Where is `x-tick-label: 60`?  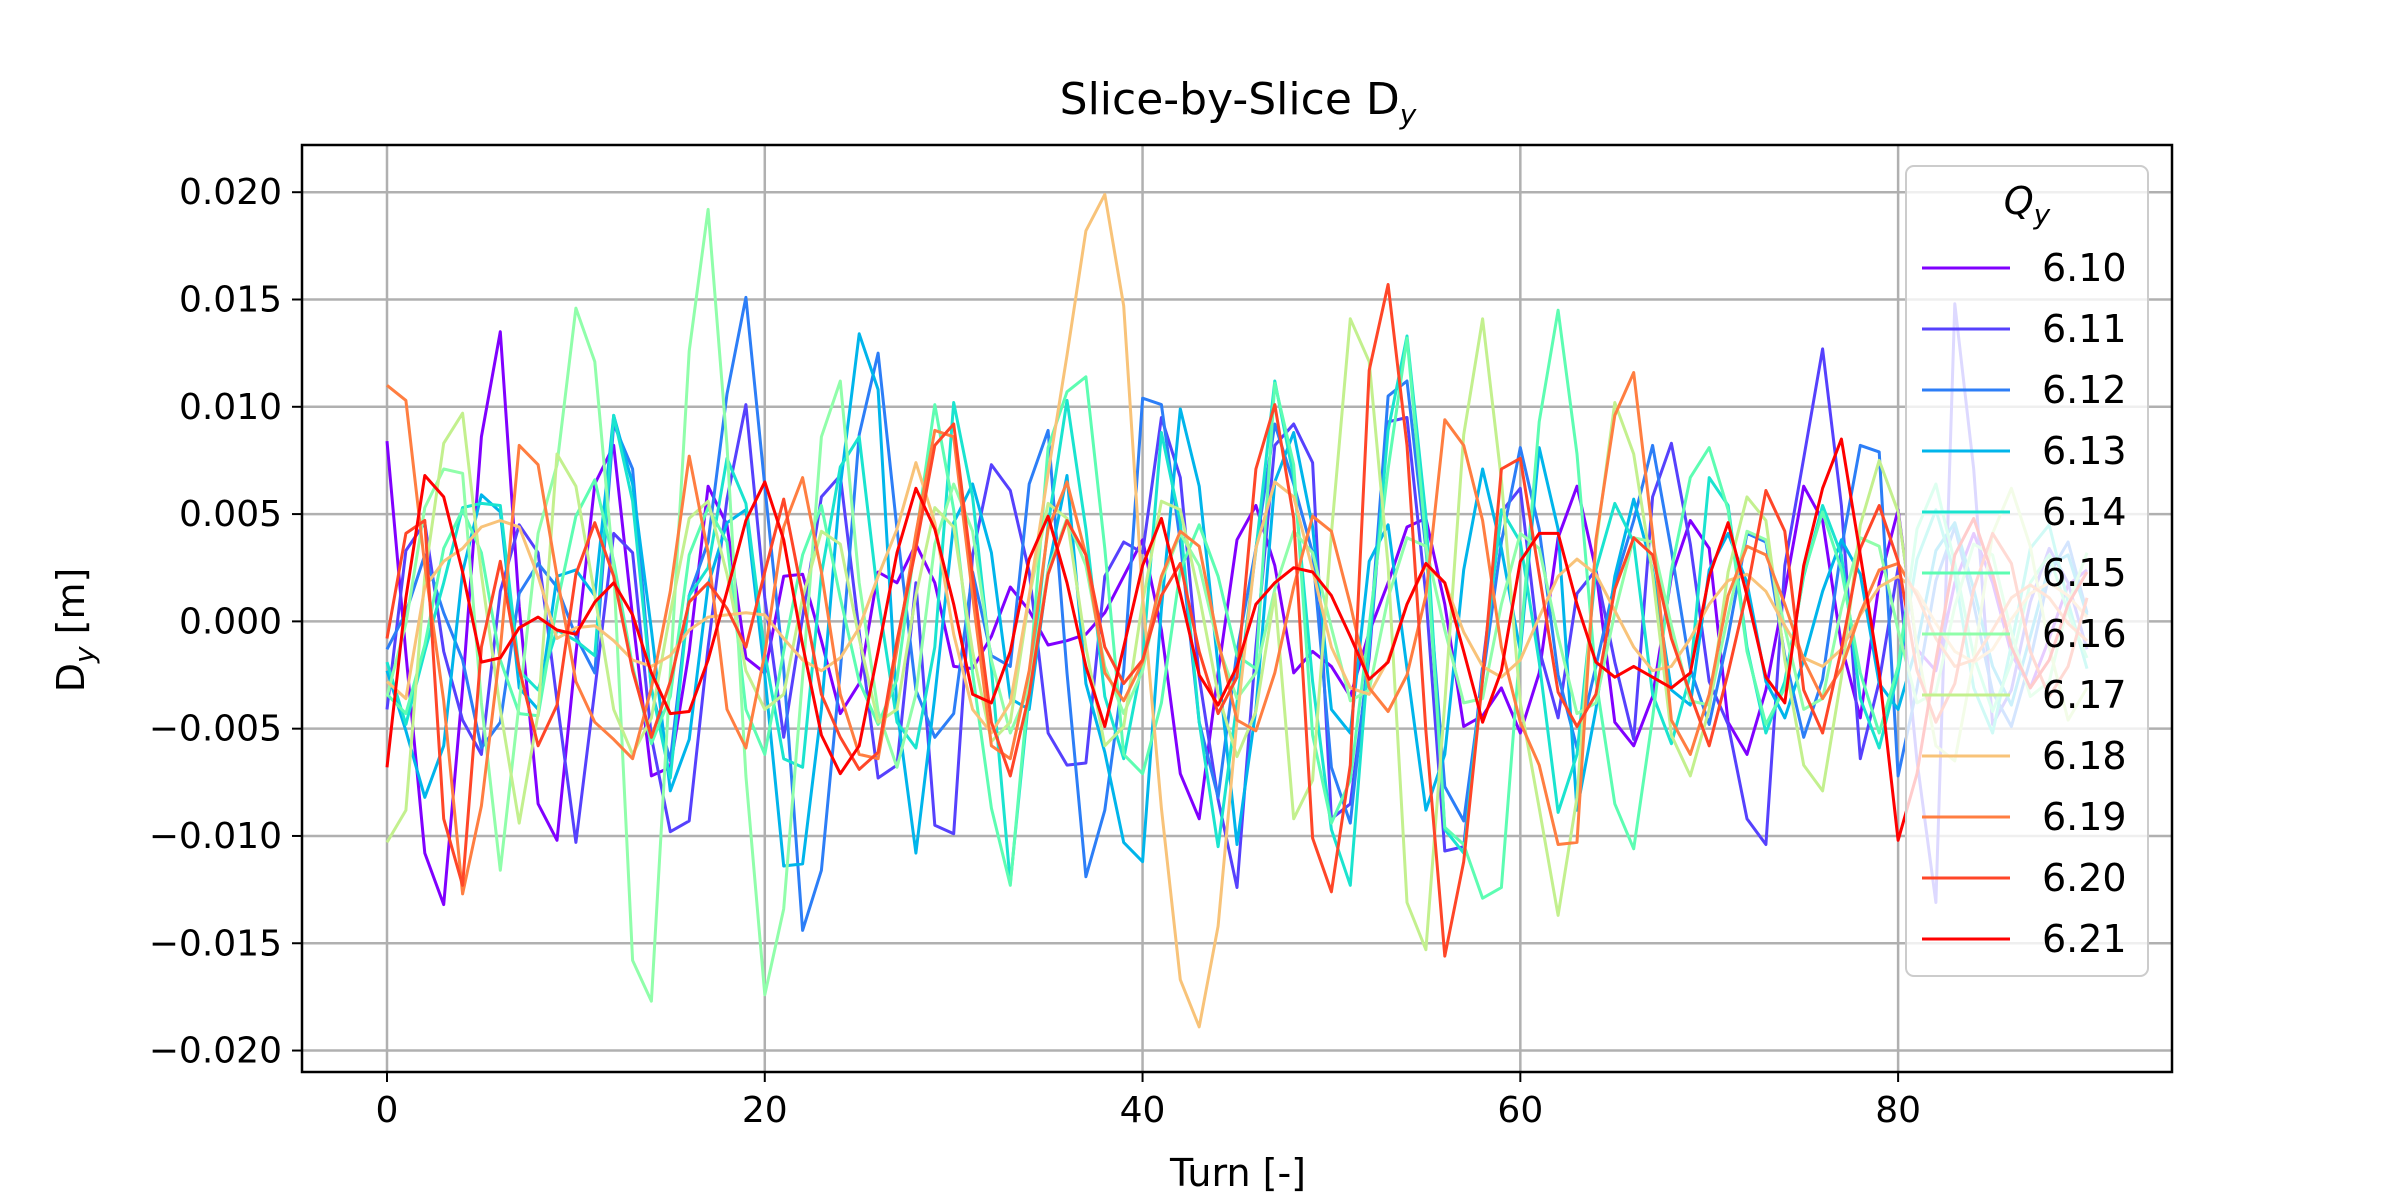
x-tick-label: 60 is located at coordinates (1520, 1110).